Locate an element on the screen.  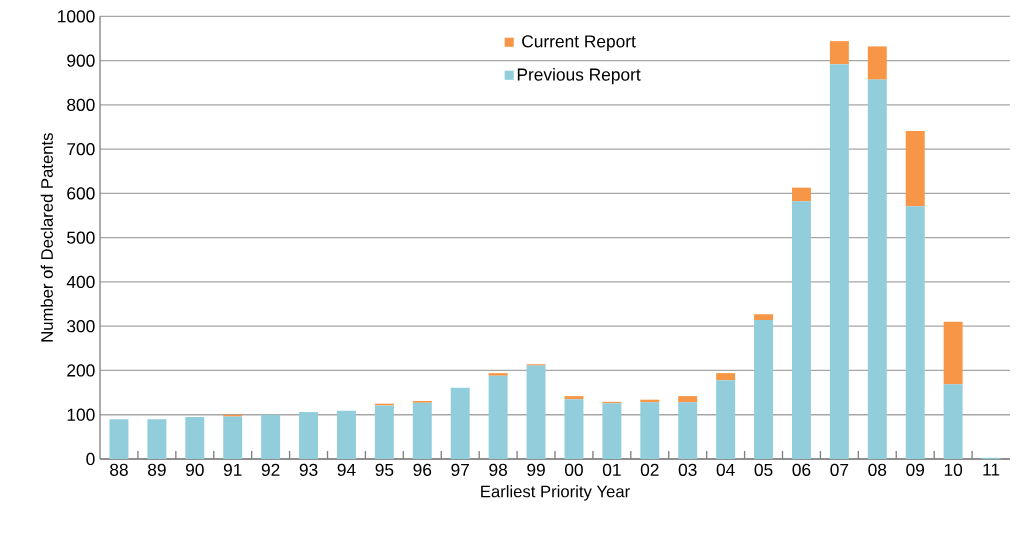
y-tick-label: 500 is located at coordinates (81, 237).